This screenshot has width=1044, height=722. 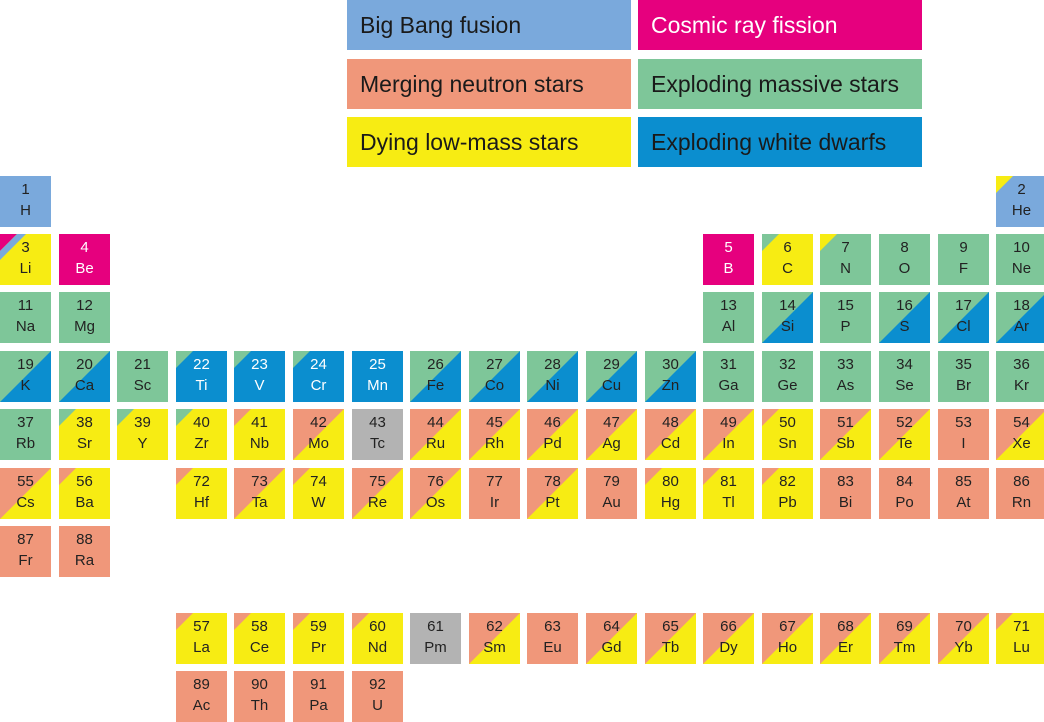 I want to click on element-ni: 28 Ni, so click(x=552, y=376).